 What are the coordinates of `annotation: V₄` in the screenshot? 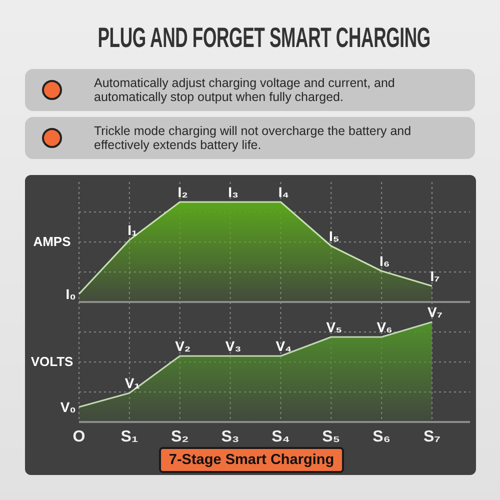 It's located at (284, 346).